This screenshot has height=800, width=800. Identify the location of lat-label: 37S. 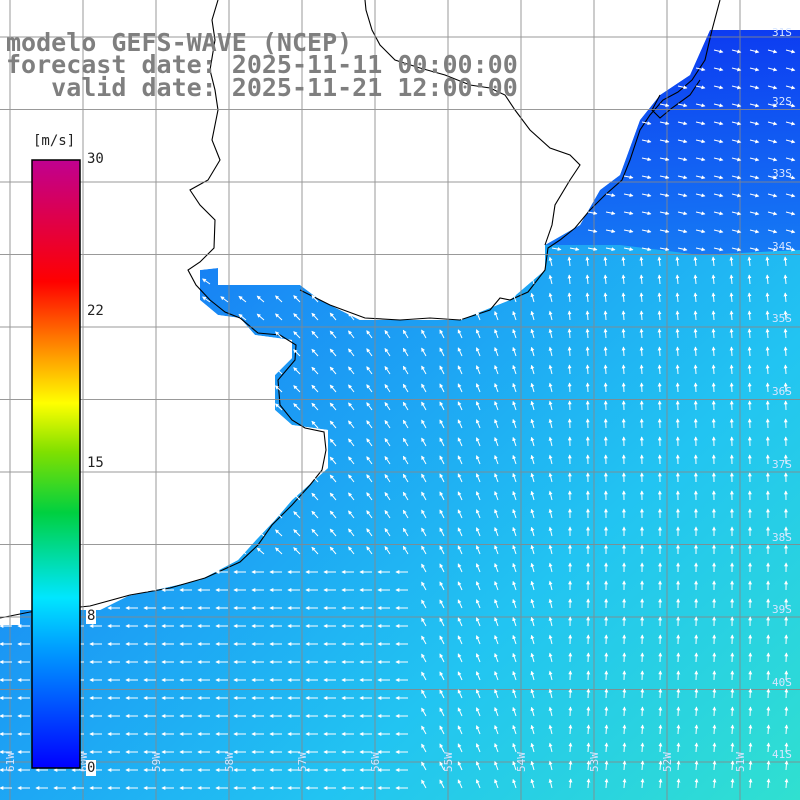
(782, 464).